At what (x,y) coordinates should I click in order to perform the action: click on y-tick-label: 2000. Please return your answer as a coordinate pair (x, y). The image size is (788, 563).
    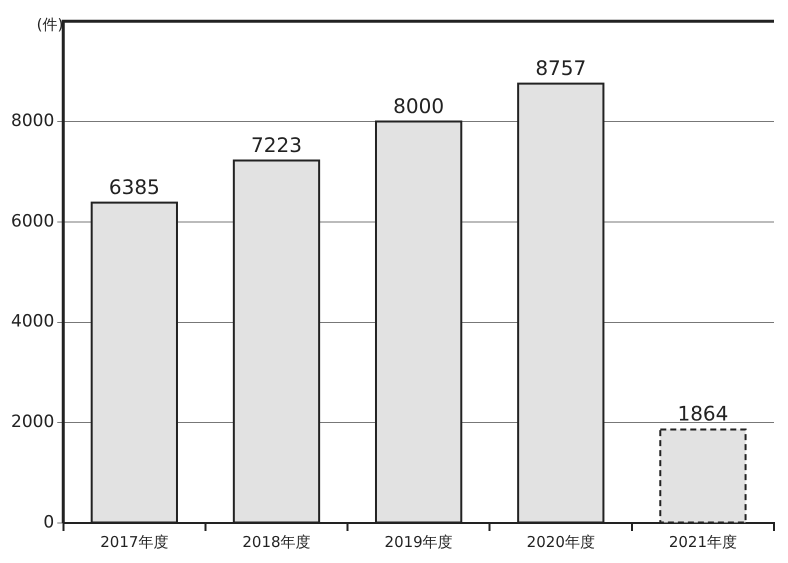
    Looking at the image, I should click on (32, 422).